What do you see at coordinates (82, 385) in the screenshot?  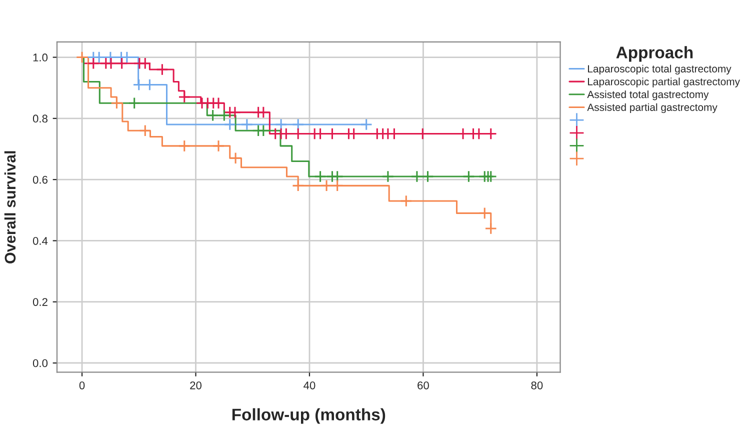 I see `x-tick-label: 0` at bounding box center [82, 385].